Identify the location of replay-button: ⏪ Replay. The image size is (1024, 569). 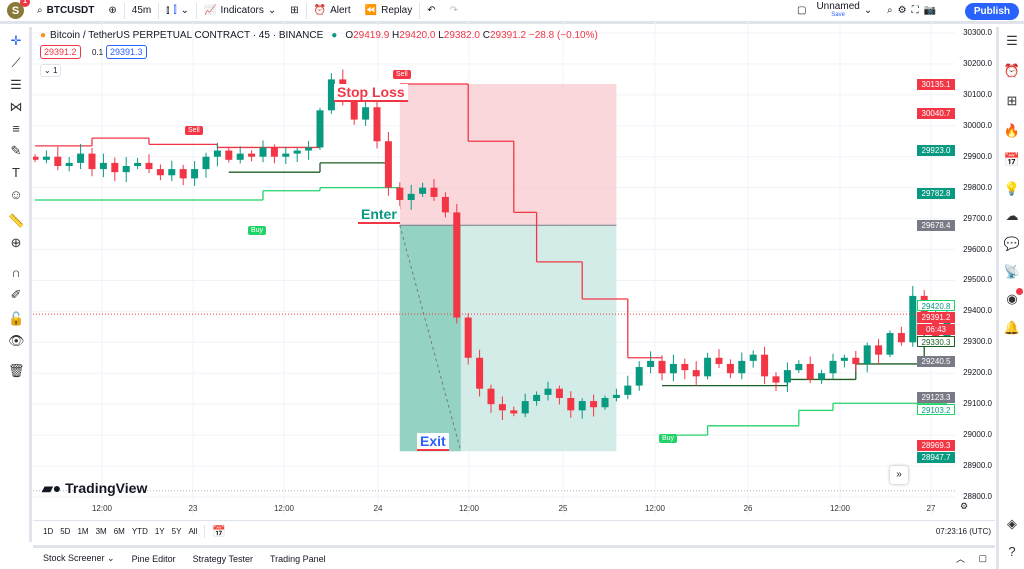
(389, 11).